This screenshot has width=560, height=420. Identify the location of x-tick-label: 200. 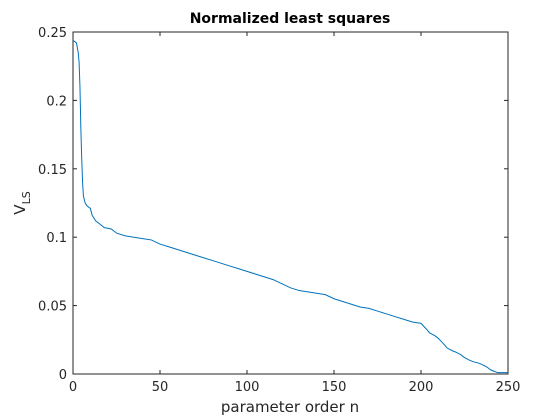
(421, 387).